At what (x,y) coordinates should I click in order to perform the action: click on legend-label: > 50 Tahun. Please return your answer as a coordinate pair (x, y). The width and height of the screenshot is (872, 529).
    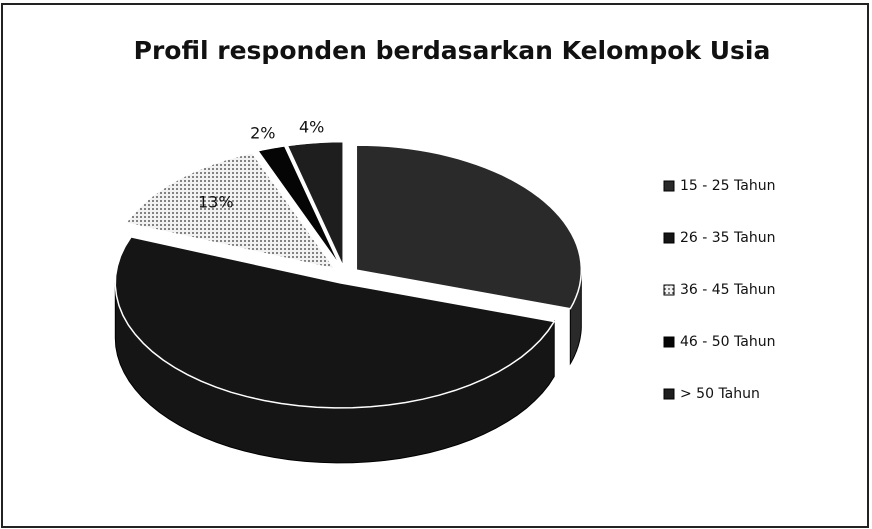
    Looking at the image, I should click on (720, 394).